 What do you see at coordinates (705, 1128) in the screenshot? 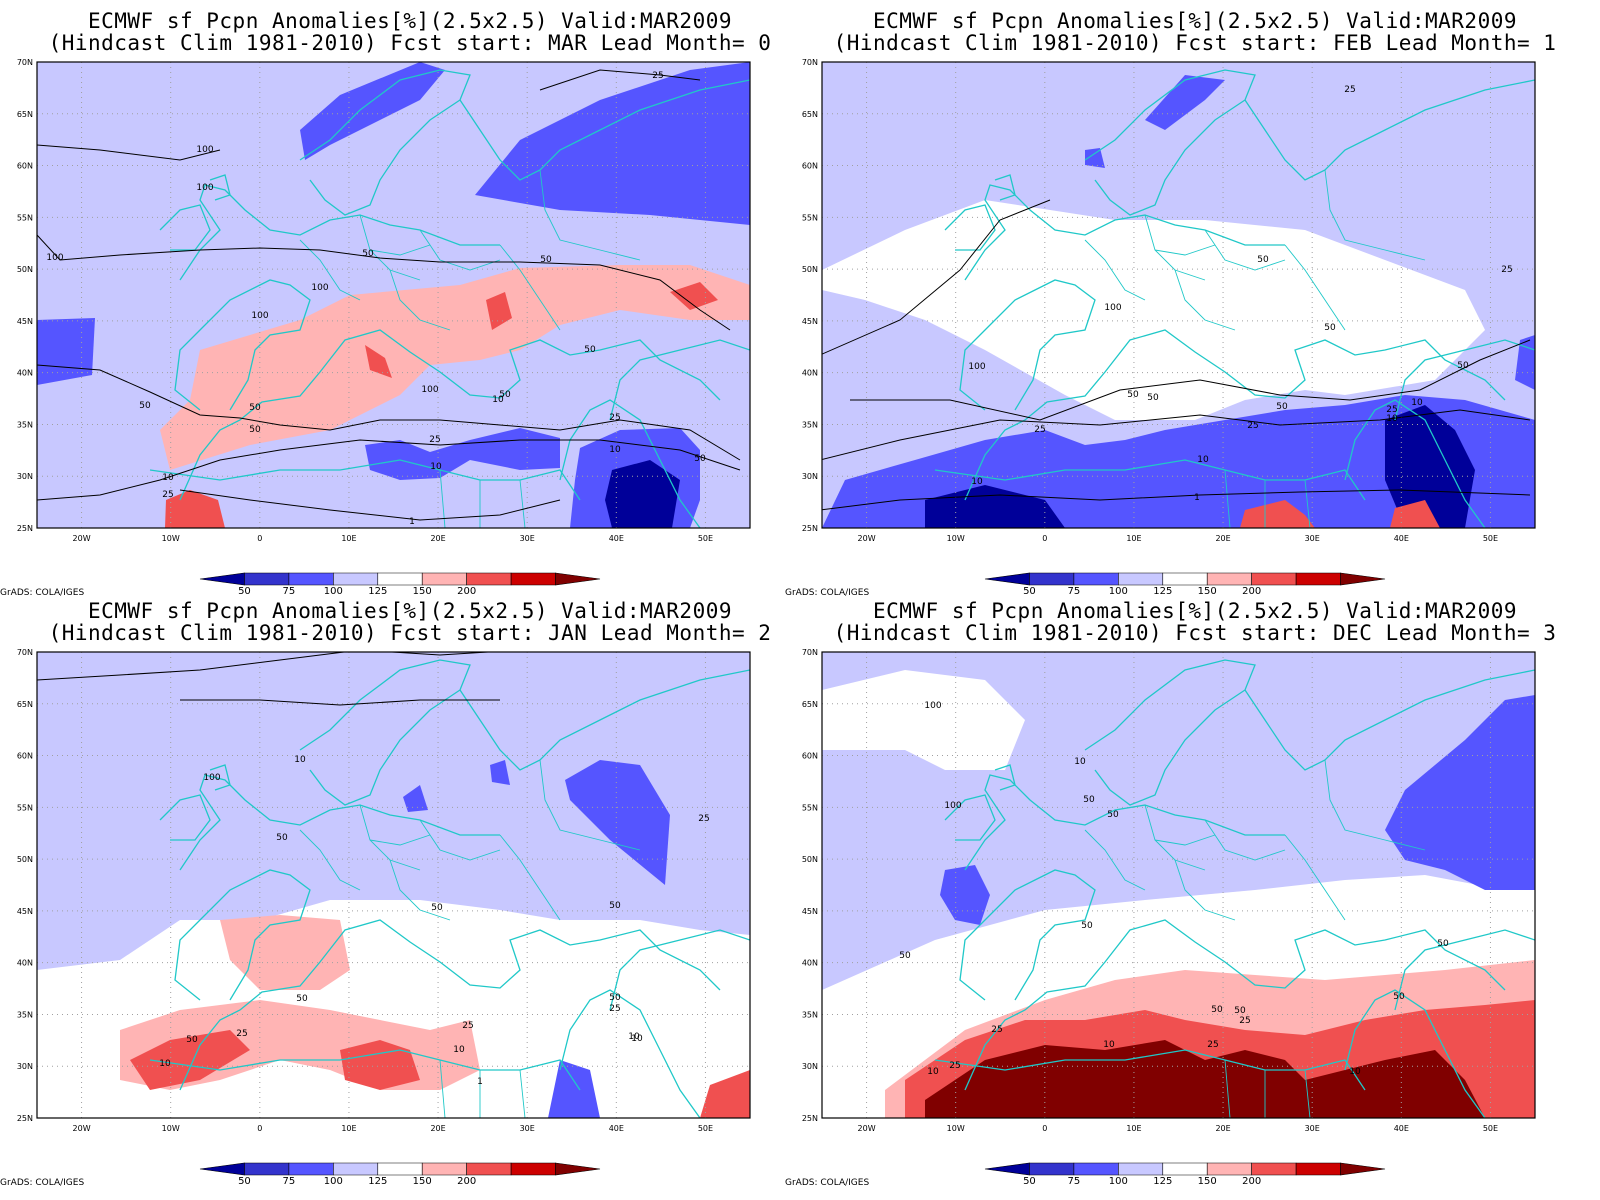
I see `lon-tick-label: 50E` at bounding box center [705, 1128].